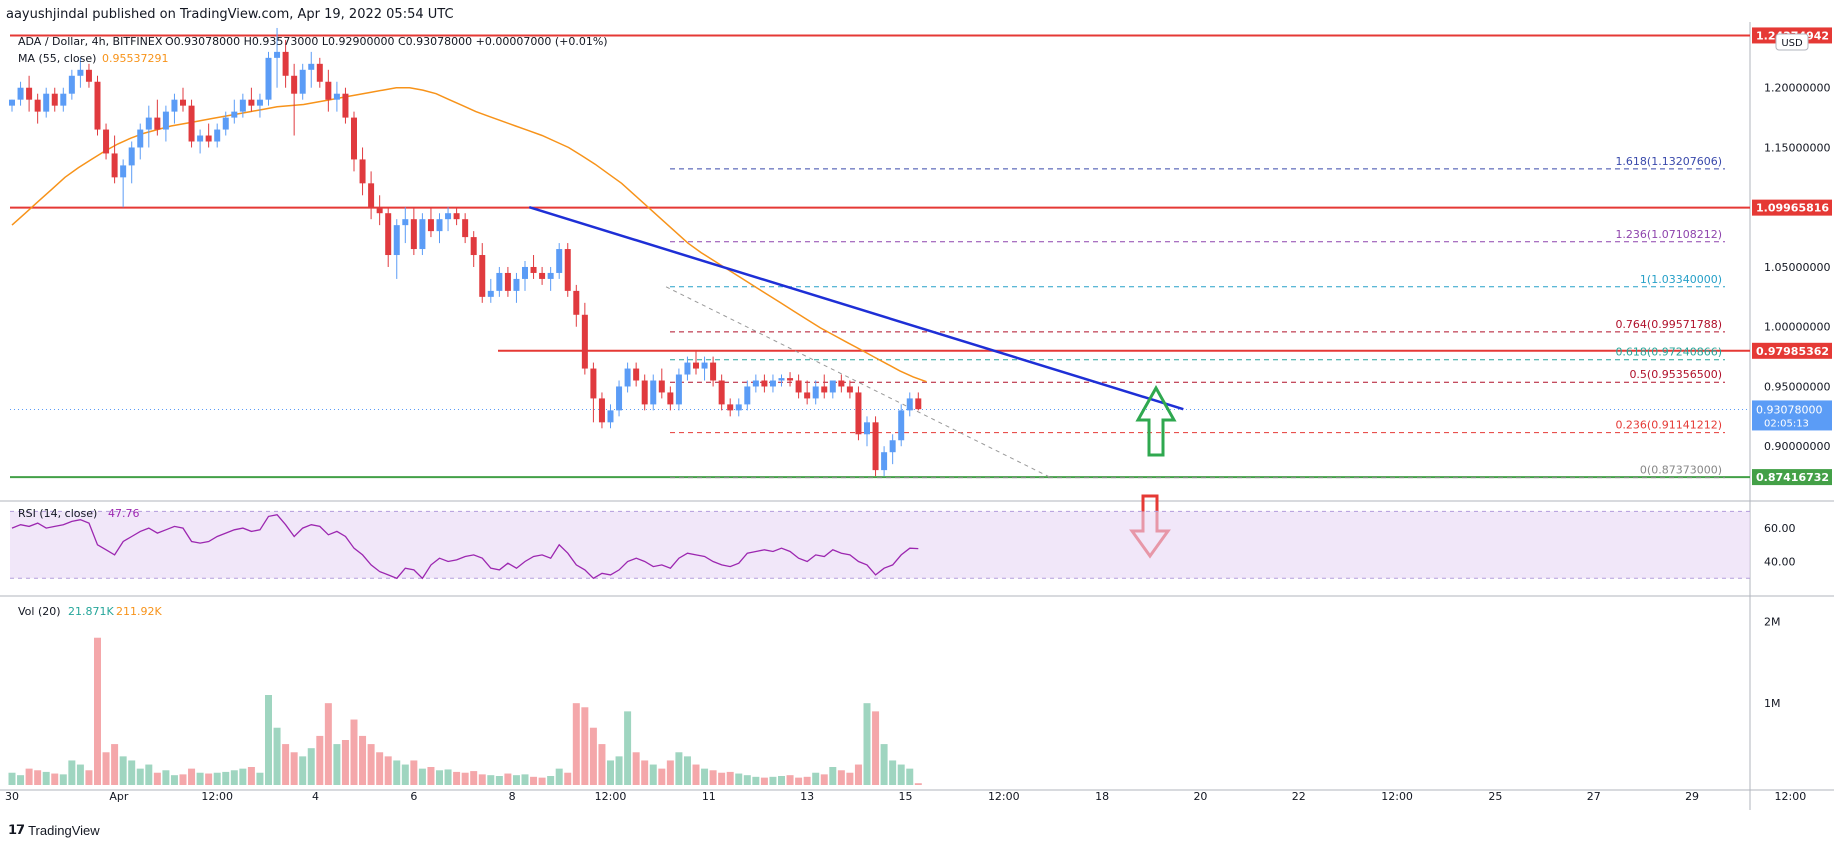 The height and width of the screenshot is (848, 1834). What do you see at coordinates (91, 611) in the screenshot?
I see `volume-legend-value: 21.871K` at bounding box center [91, 611].